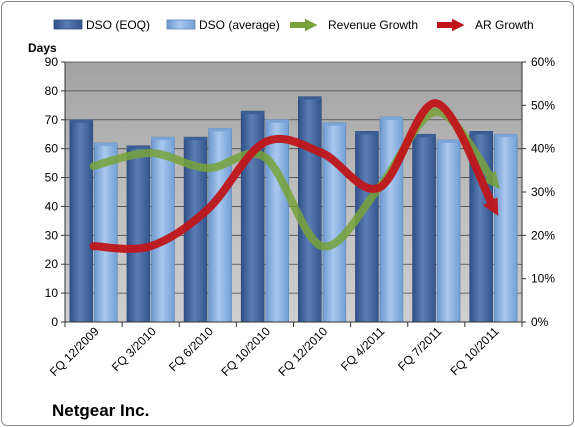 Image resolution: width=575 pixels, height=427 pixels. I want to click on x-tick-label: FQ 3/2010, so click(134, 349).